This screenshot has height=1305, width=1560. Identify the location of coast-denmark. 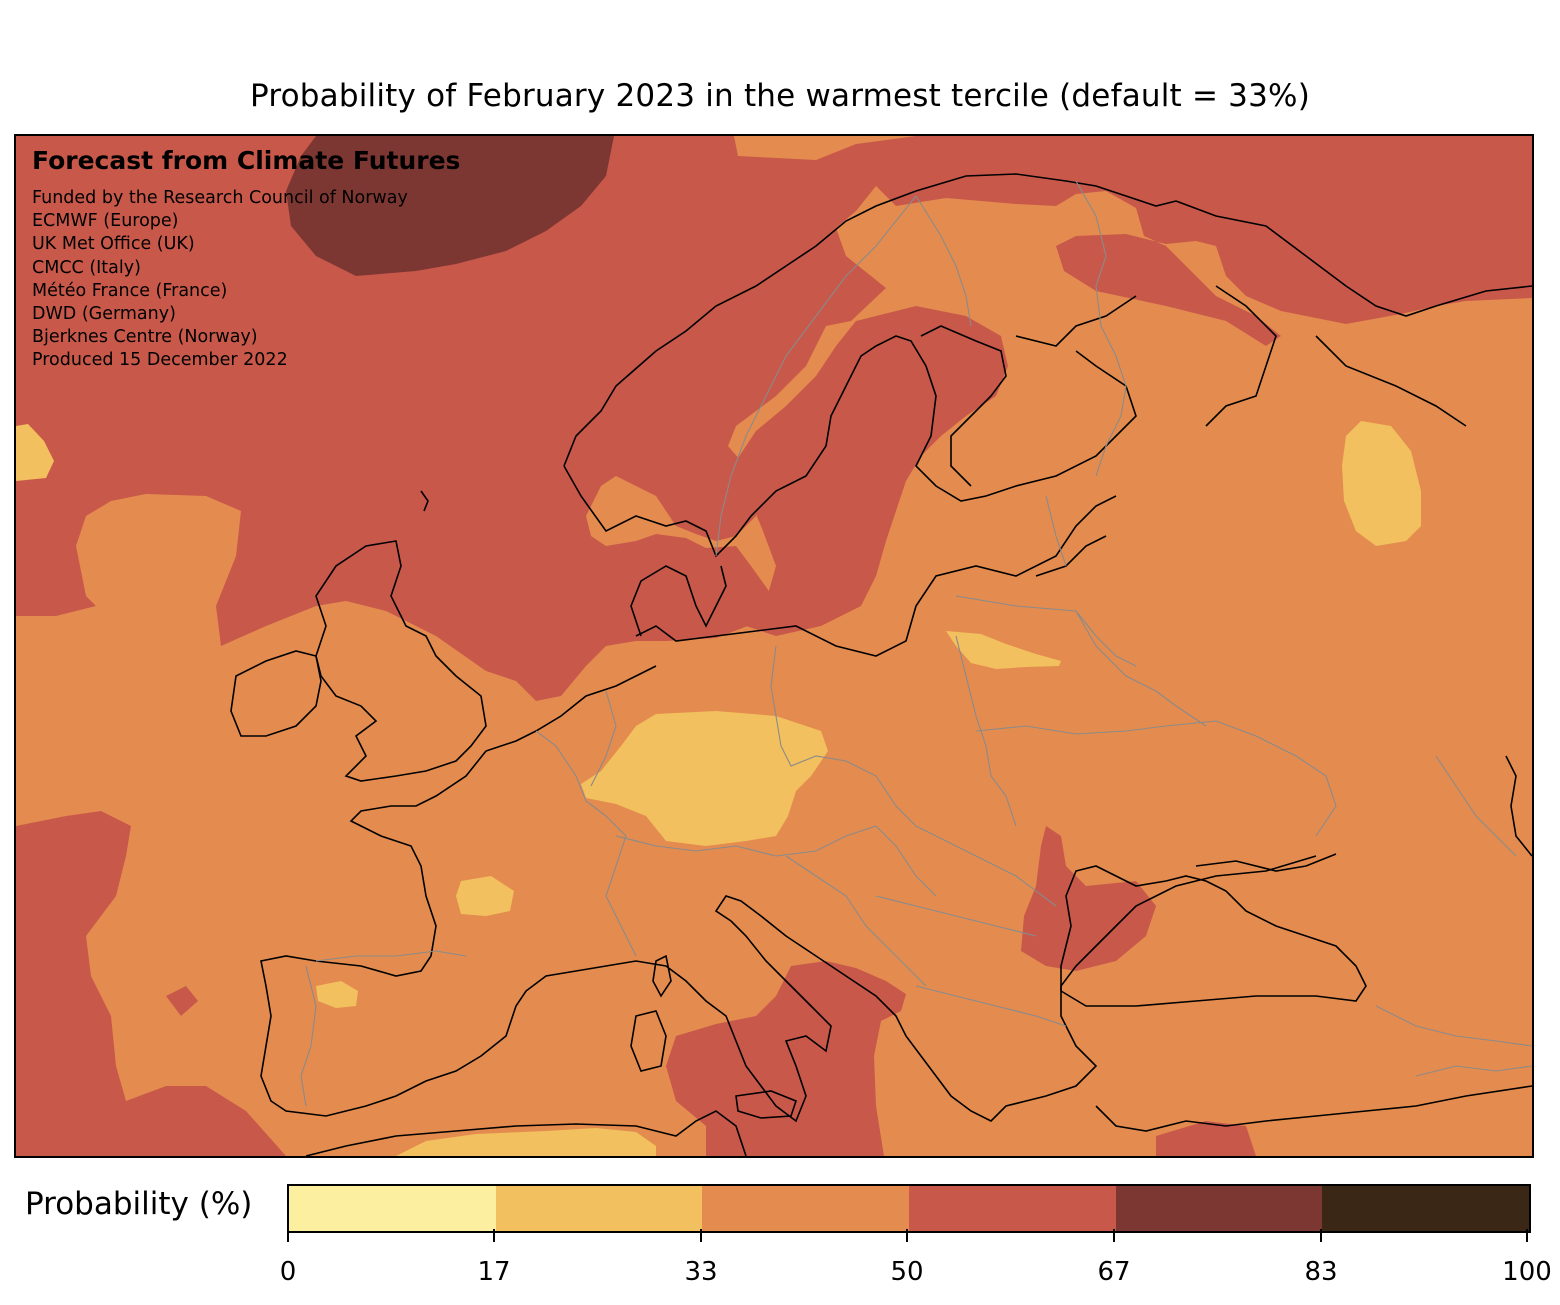
(678, 601).